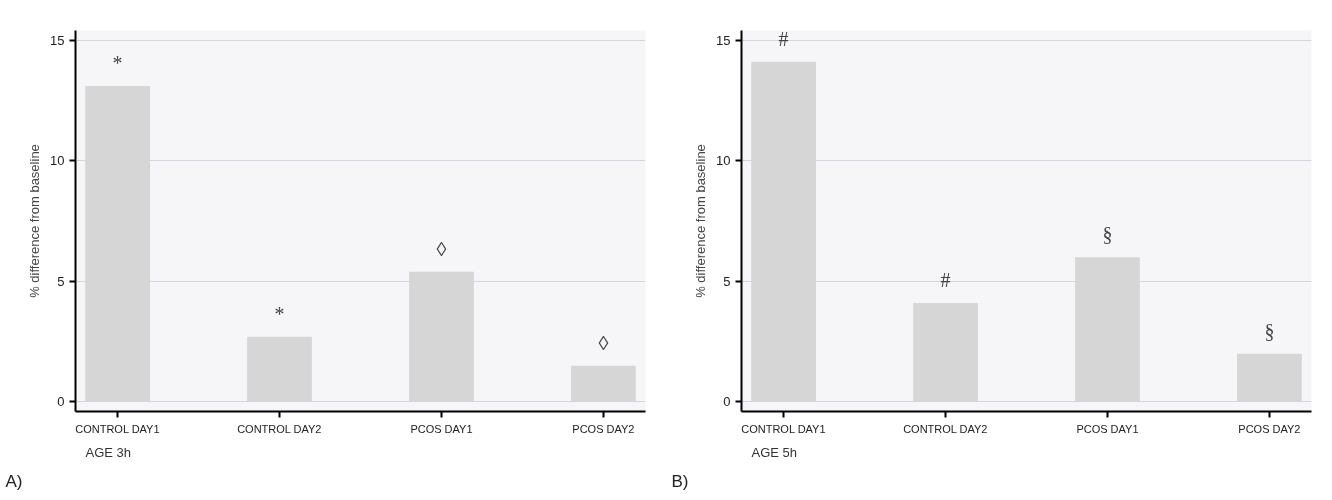  Describe the element at coordinates (774, 452) in the screenshot. I see `text: AGE 5h` at that location.